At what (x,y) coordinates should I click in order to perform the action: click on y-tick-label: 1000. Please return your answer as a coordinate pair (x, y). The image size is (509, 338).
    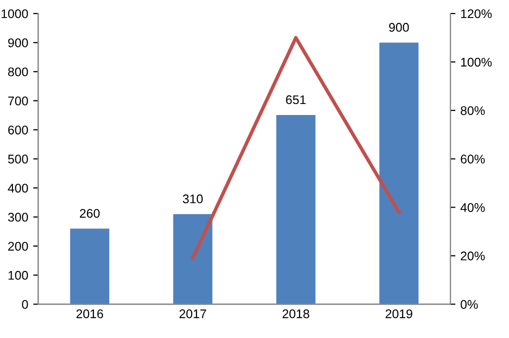
    Looking at the image, I should click on (15, 13).